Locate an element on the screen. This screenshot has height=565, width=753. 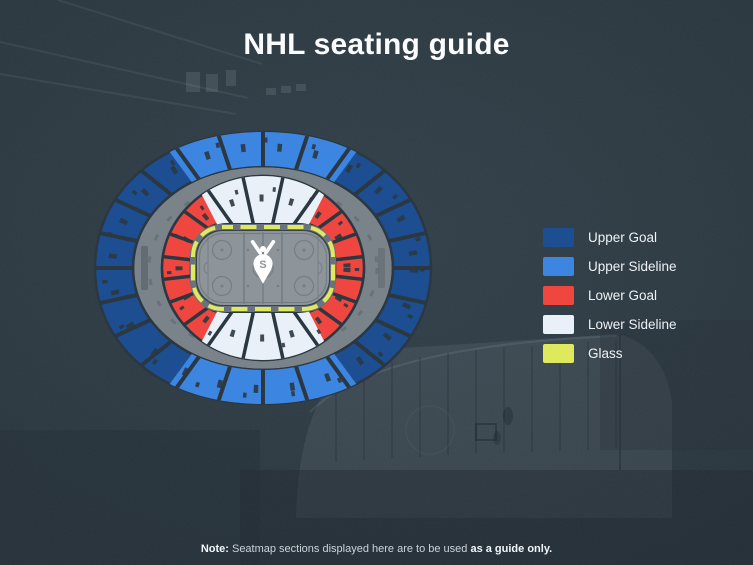
concourse-sponsor-strip-left is located at coordinates (144, 268).